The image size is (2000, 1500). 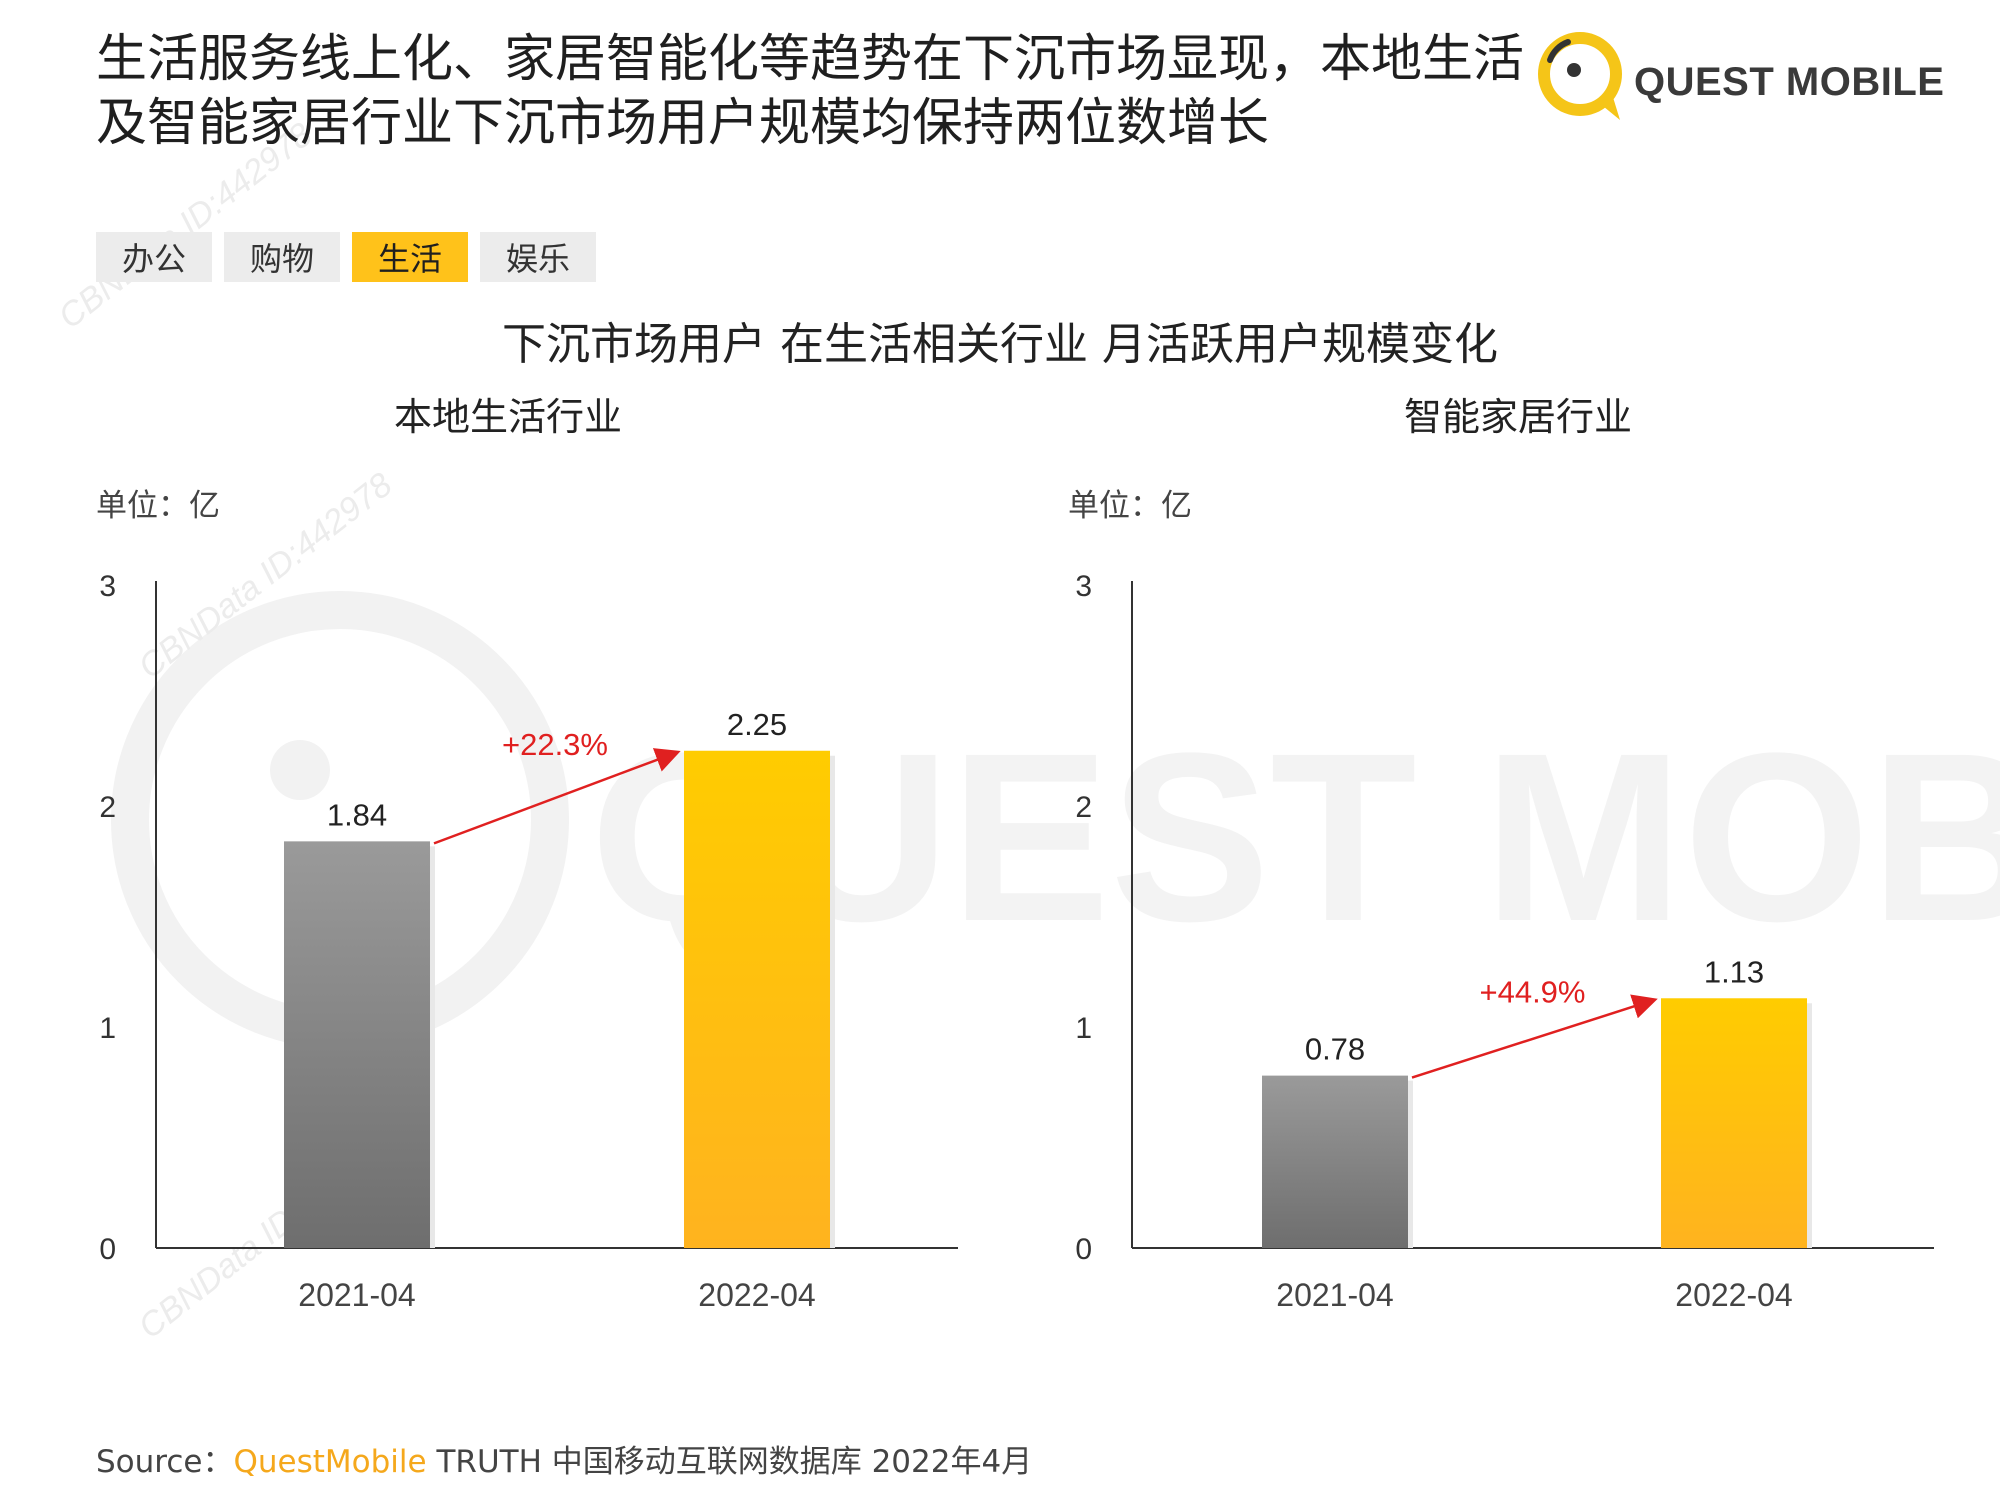 What do you see at coordinates (1335, 1049) in the screenshot?
I see `bar-value-label: 0.78` at bounding box center [1335, 1049].